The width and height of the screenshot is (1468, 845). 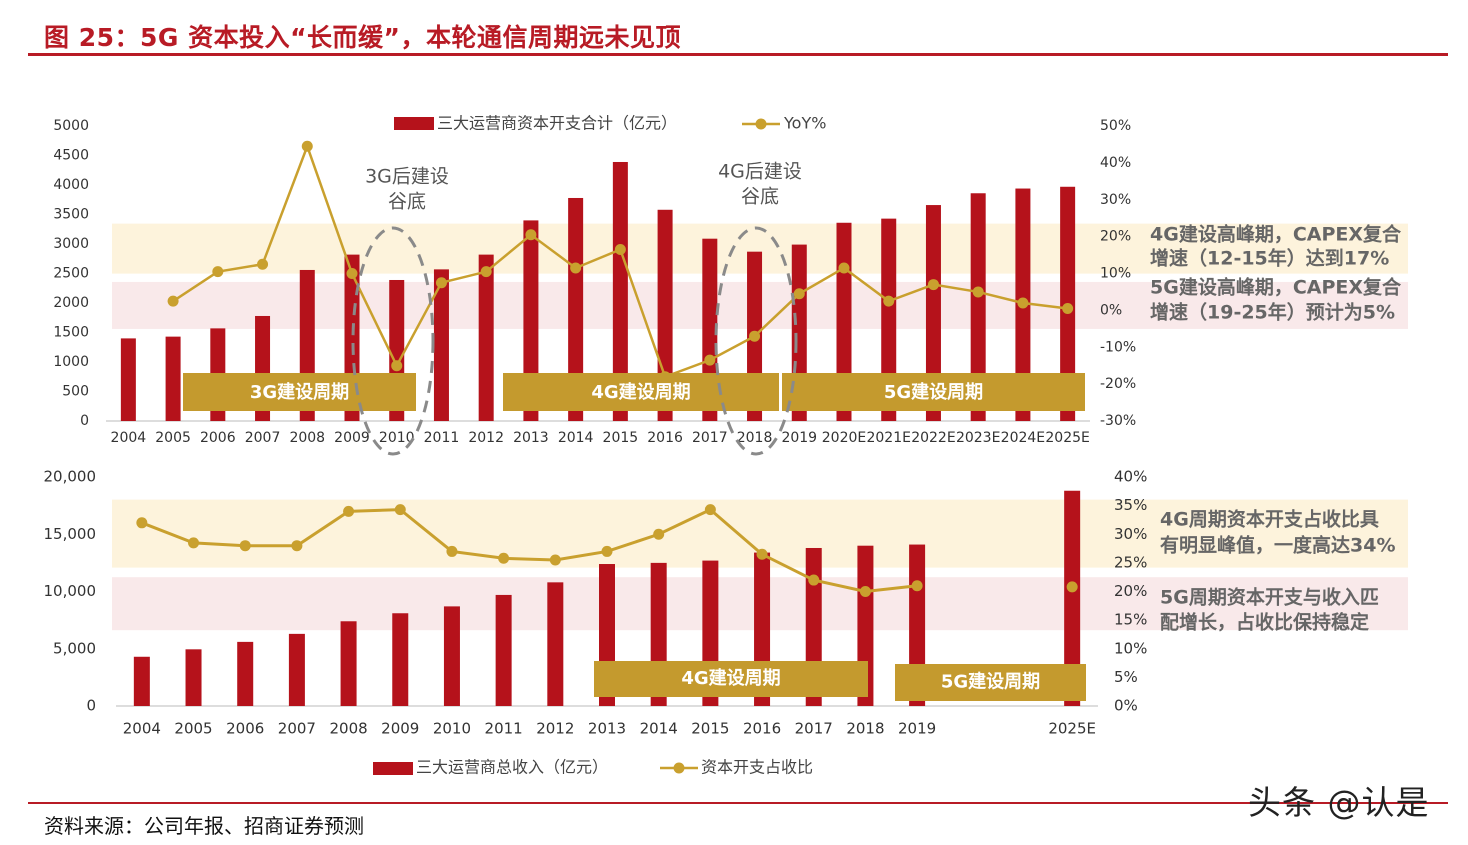 What do you see at coordinates (70, 534) in the screenshot?
I see `y-tick-label: 15,000` at bounding box center [70, 534].